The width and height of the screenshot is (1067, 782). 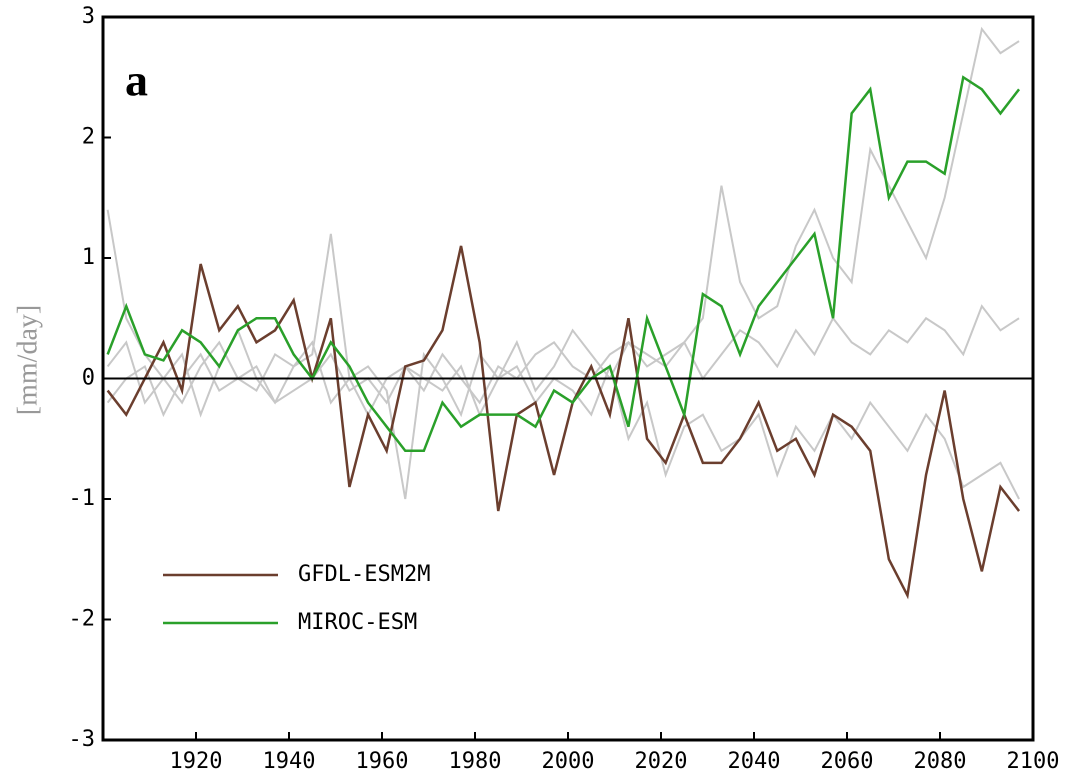 What do you see at coordinates (136, 80) in the screenshot?
I see `panel-label: a` at bounding box center [136, 80].